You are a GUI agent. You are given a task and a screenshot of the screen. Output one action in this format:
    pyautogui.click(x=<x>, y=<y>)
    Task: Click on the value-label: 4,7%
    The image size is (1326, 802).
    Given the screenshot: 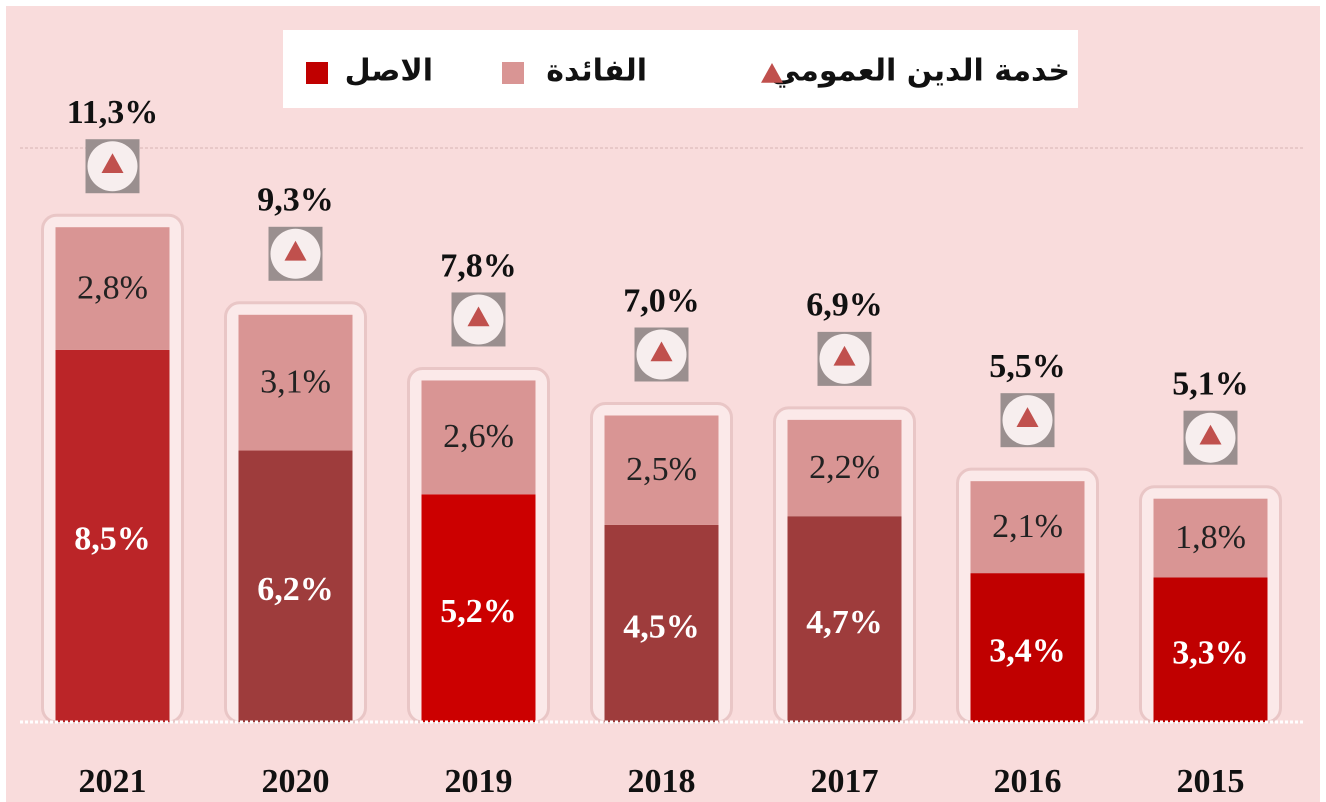 What is the action you would take?
    pyautogui.click(x=844, y=622)
    